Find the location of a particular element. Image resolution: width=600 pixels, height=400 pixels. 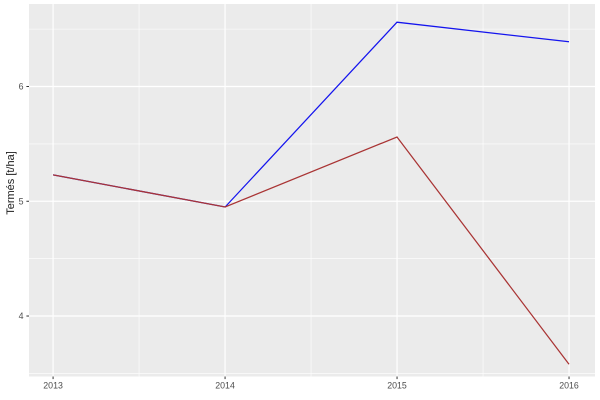

y-axis-title: Termés [t/ha] is located at coordinates (11, 183).